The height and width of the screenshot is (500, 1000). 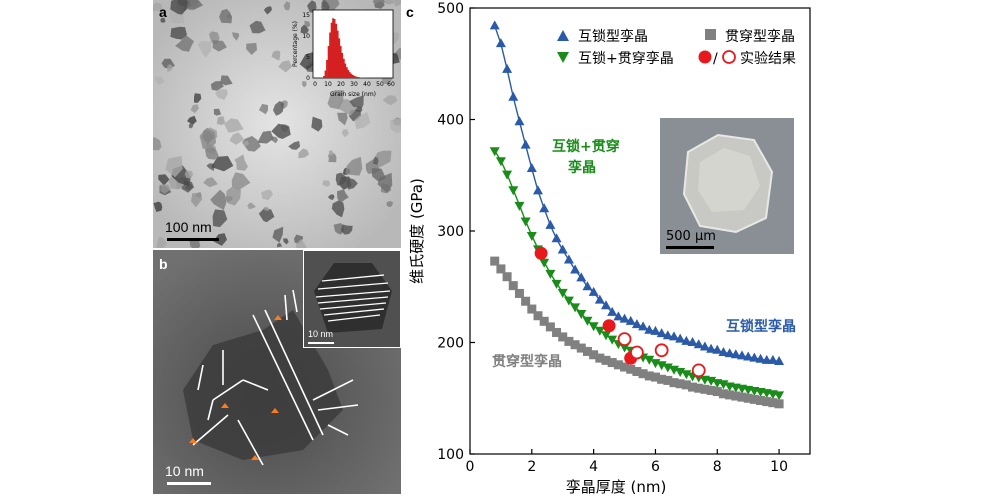 What do you see at coordinates (691, 236) in the screenshot?
I see `photo-scalebar-label: 500 μm` at bounding box center [691, 236].